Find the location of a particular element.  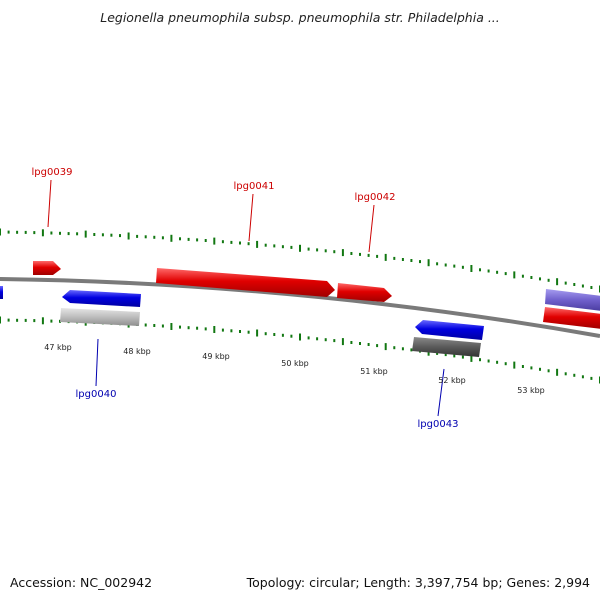

gene-right-forward-partial is located at coordinates (571, 318).